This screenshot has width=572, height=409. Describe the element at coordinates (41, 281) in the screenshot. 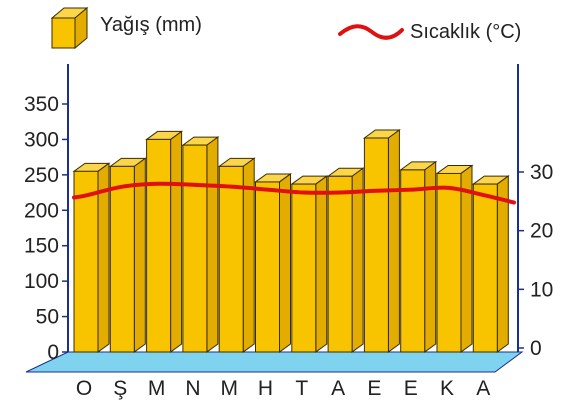

I see `left-axis-tick-label: 100` at that location.